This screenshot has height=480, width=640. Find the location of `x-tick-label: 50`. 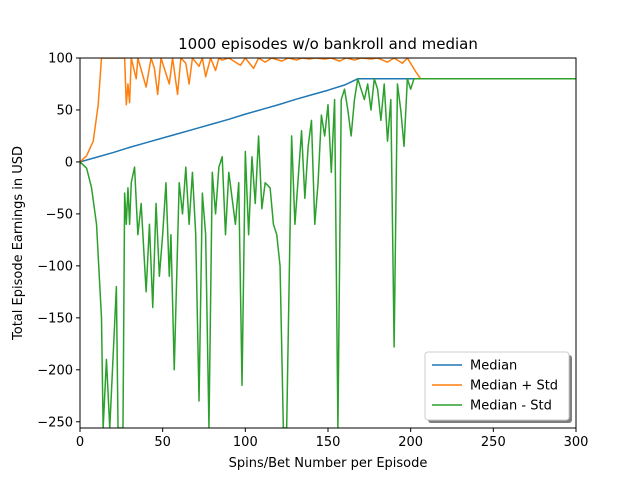

x-tick-label: 50 is located at coordinates (162, 442).